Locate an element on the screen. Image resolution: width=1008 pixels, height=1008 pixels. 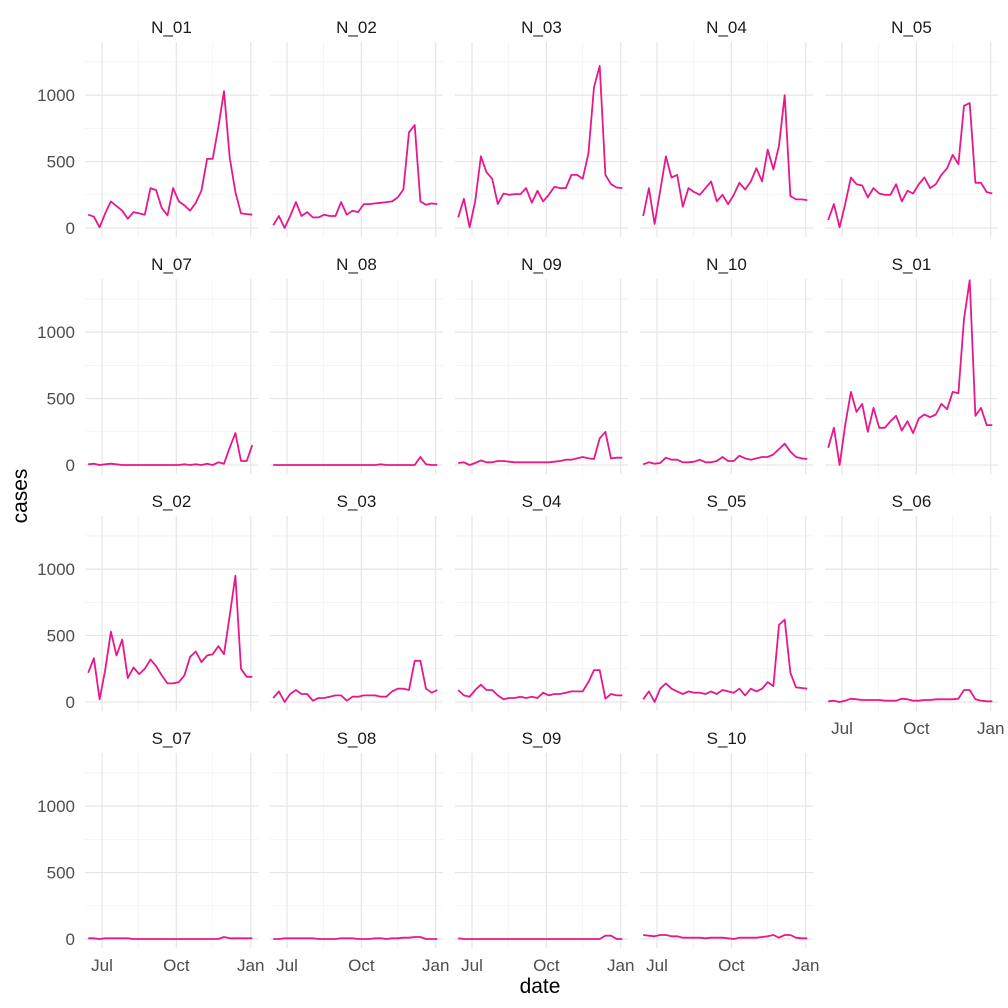
facet-panel-n_01: N_01 0 500 1000 is located at coordinates (147, 128).